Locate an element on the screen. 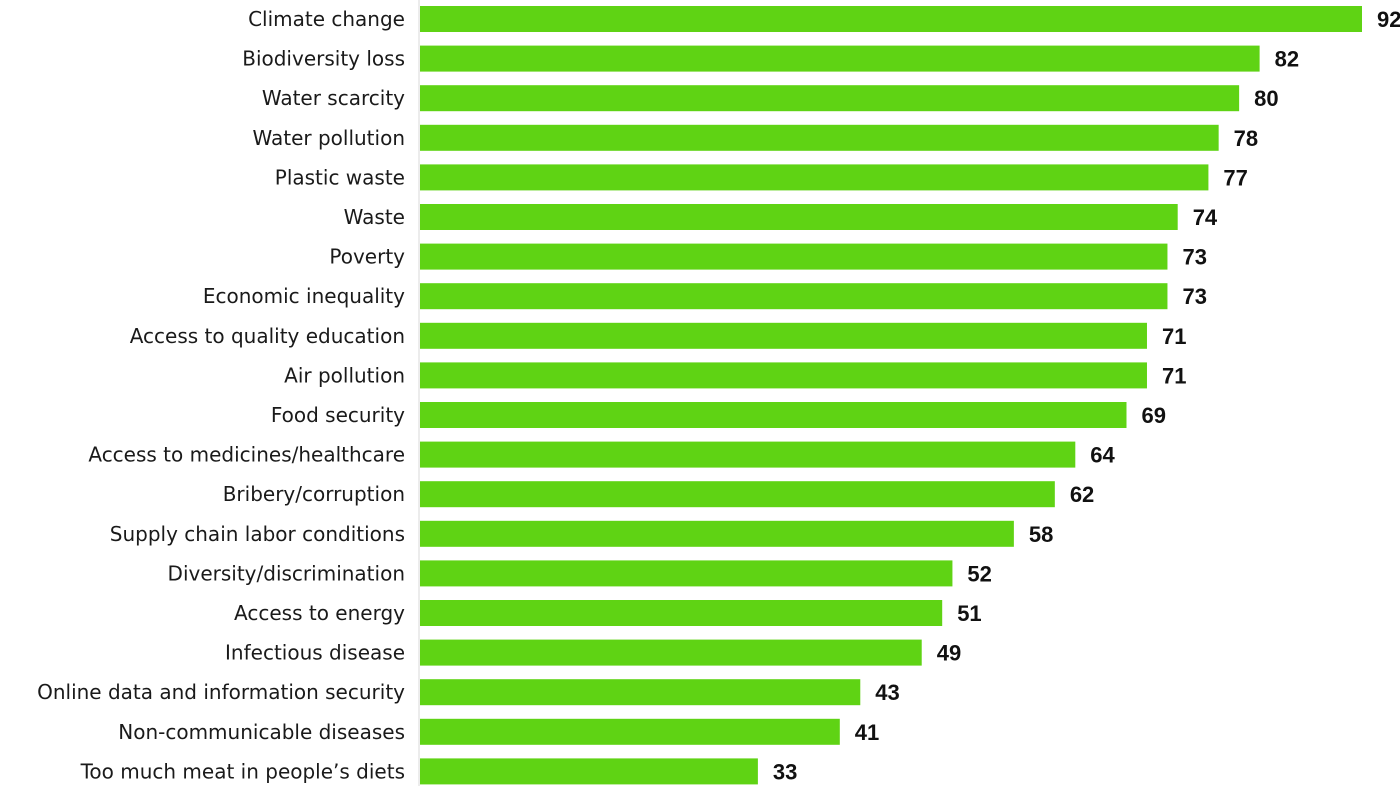 This screenshot has width=1400, height=786. category-label: Diversity/discrimination is located at coordinates (286, 573).